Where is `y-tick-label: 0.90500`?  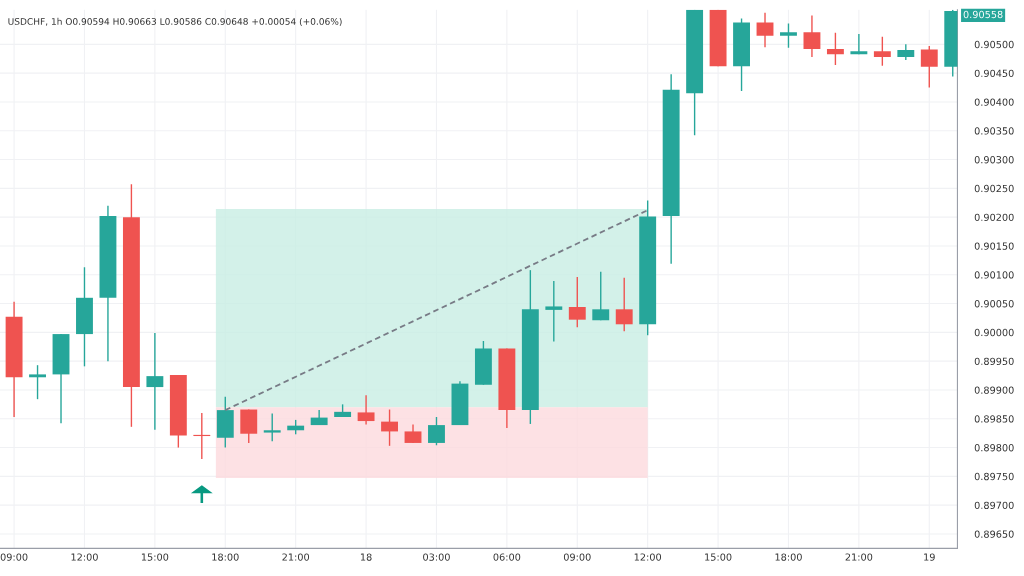 y-tick-label: 0.90500 is located at coordinates (994, 44).